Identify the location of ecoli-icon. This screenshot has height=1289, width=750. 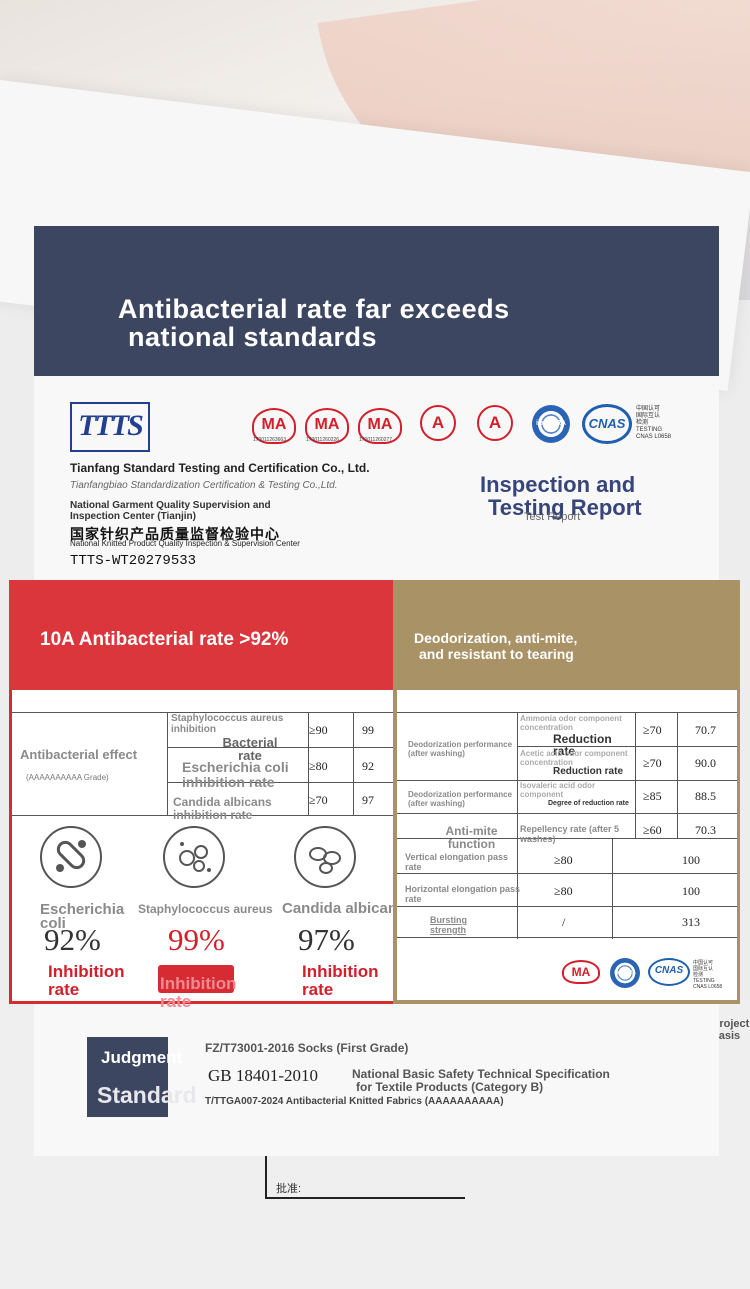
(71, 857).